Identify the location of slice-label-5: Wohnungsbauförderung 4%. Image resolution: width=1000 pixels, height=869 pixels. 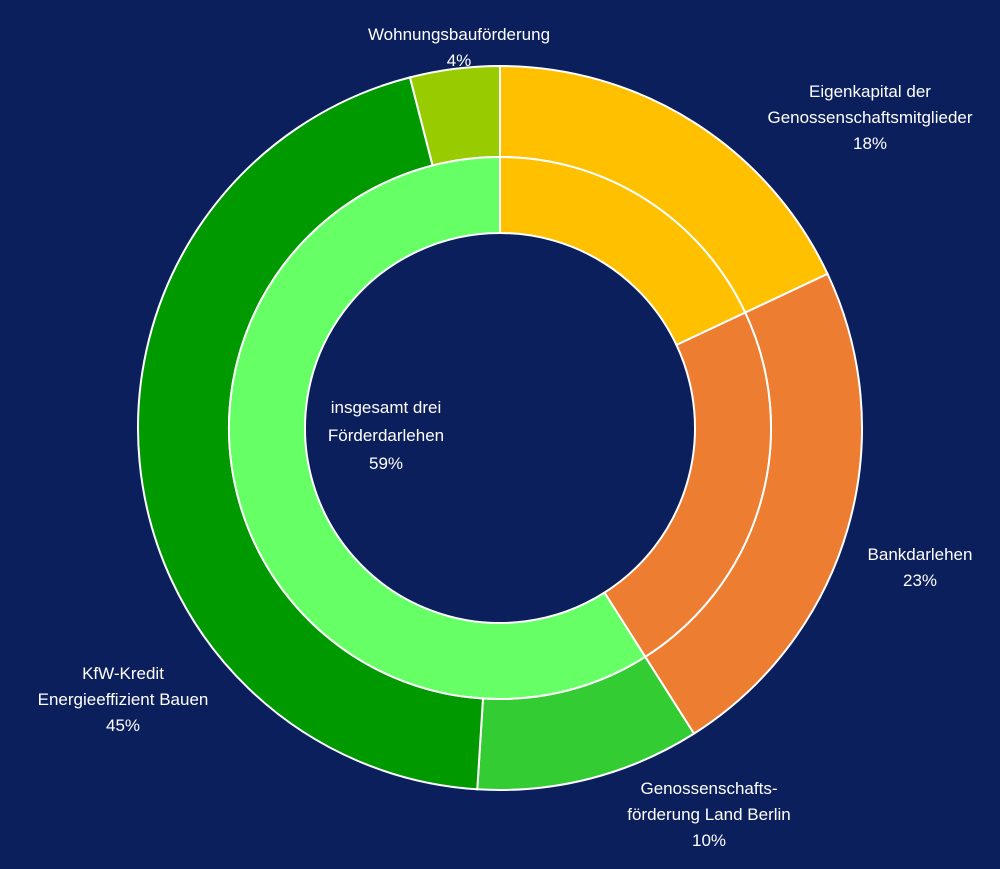
(459, 47).